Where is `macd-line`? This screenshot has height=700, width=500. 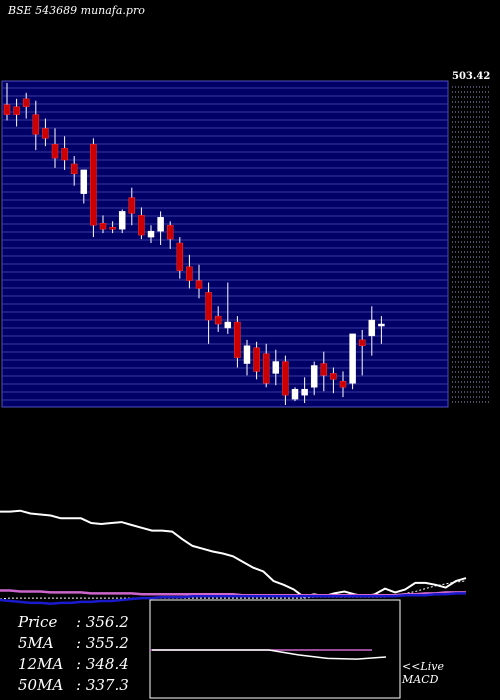
macd-line is located at coordinates (269, 654).